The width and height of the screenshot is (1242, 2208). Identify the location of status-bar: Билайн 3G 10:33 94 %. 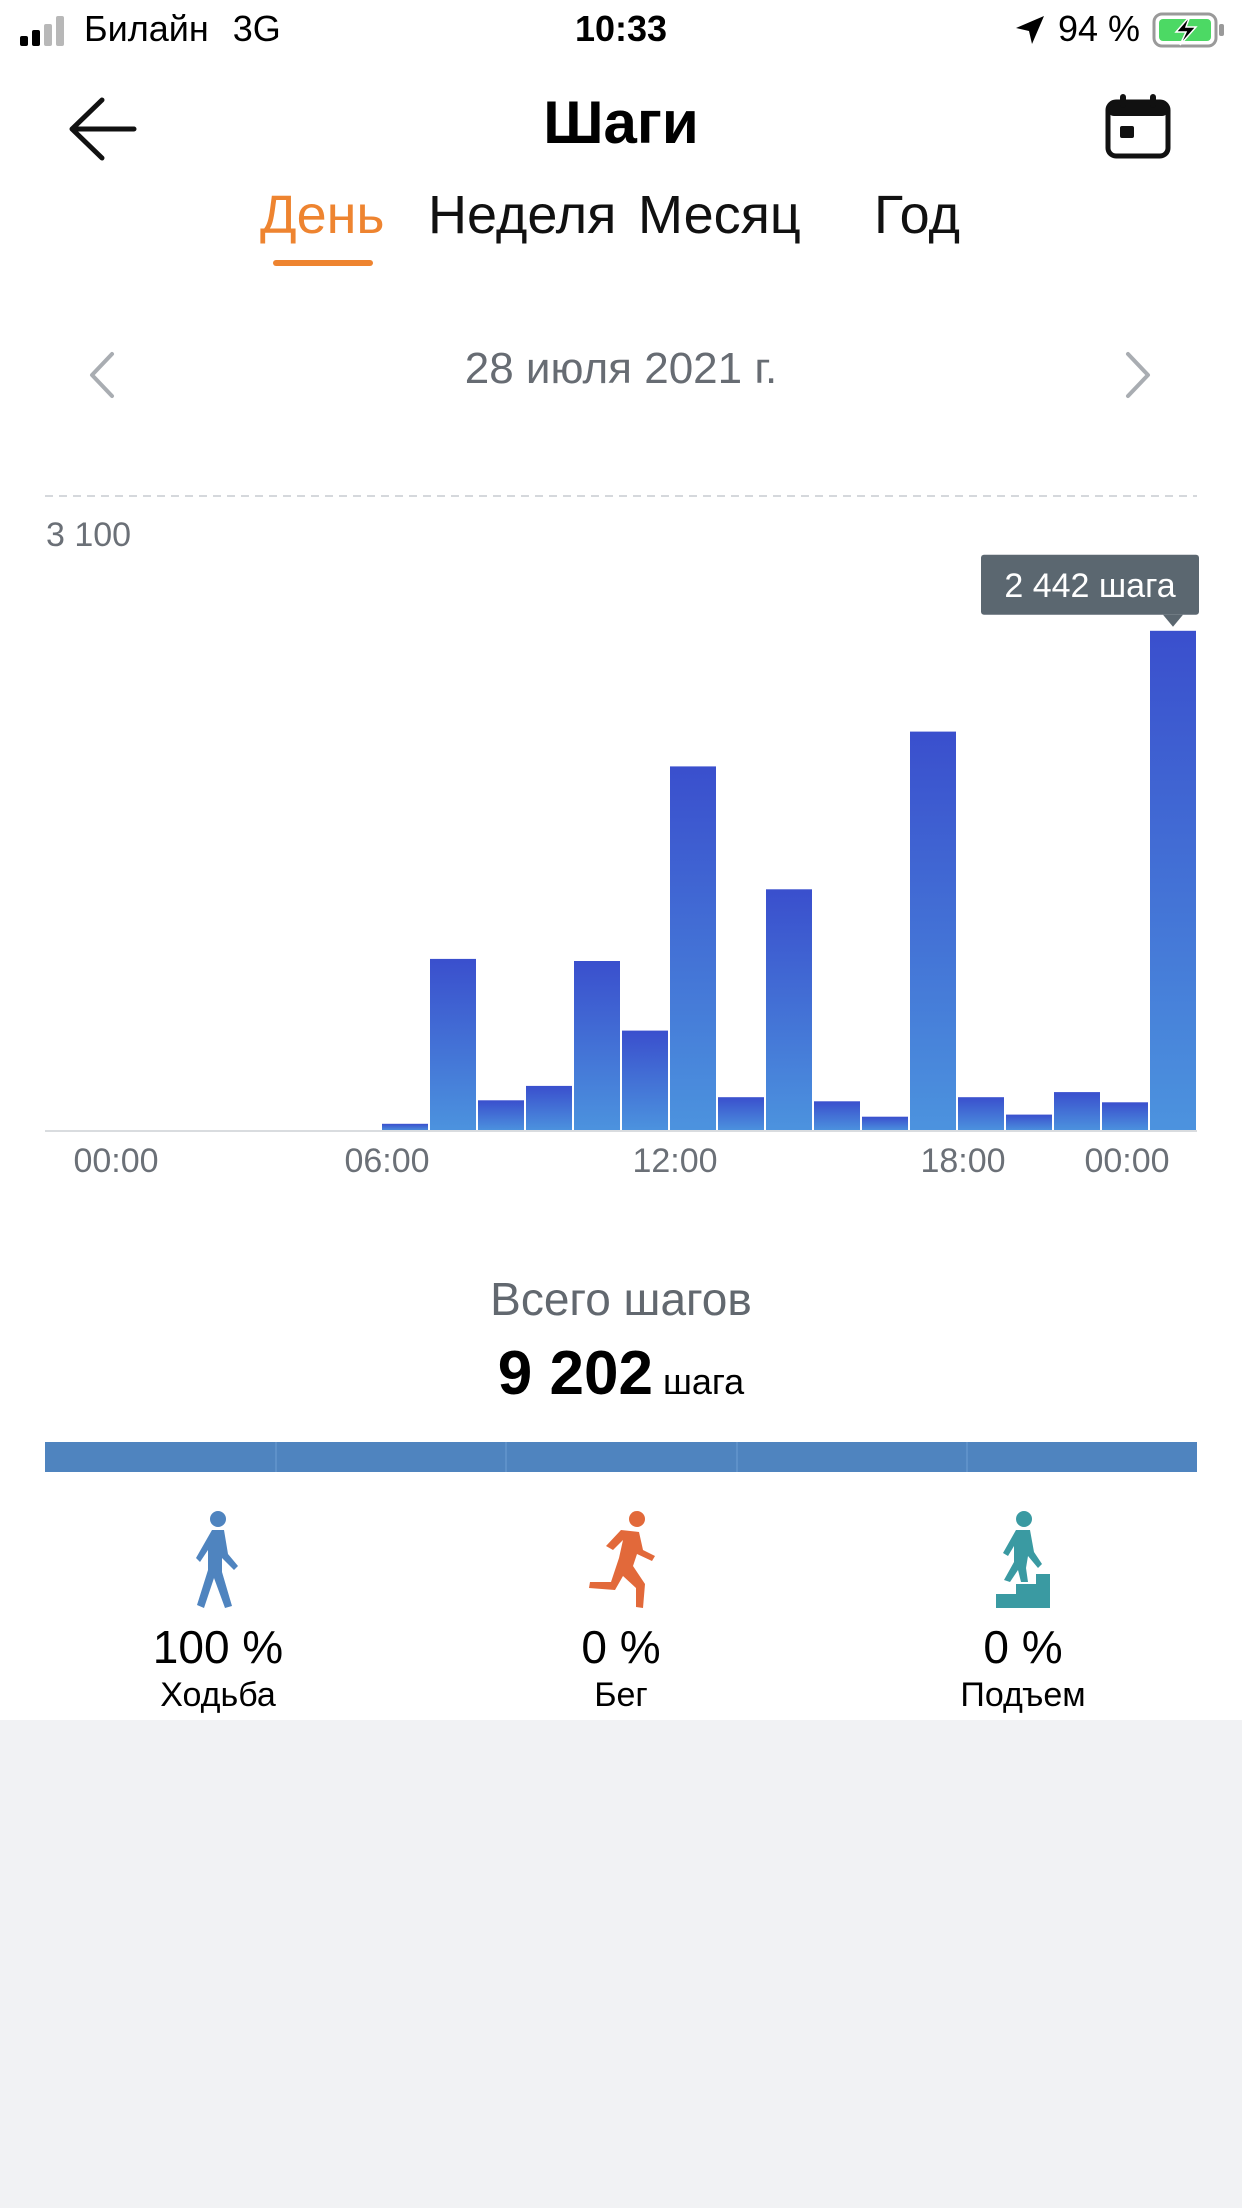
(621, 31).